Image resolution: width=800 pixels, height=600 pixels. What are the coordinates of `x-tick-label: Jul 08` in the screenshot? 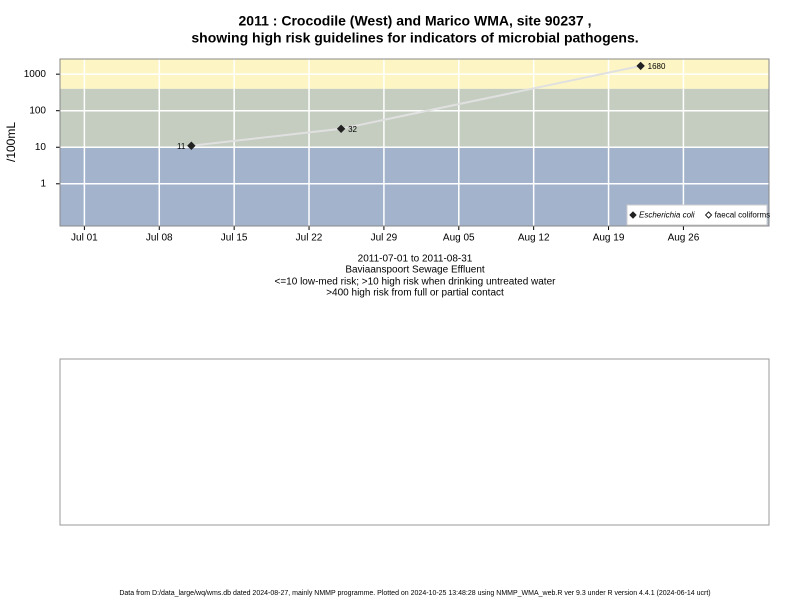 It's located at (159, 238).